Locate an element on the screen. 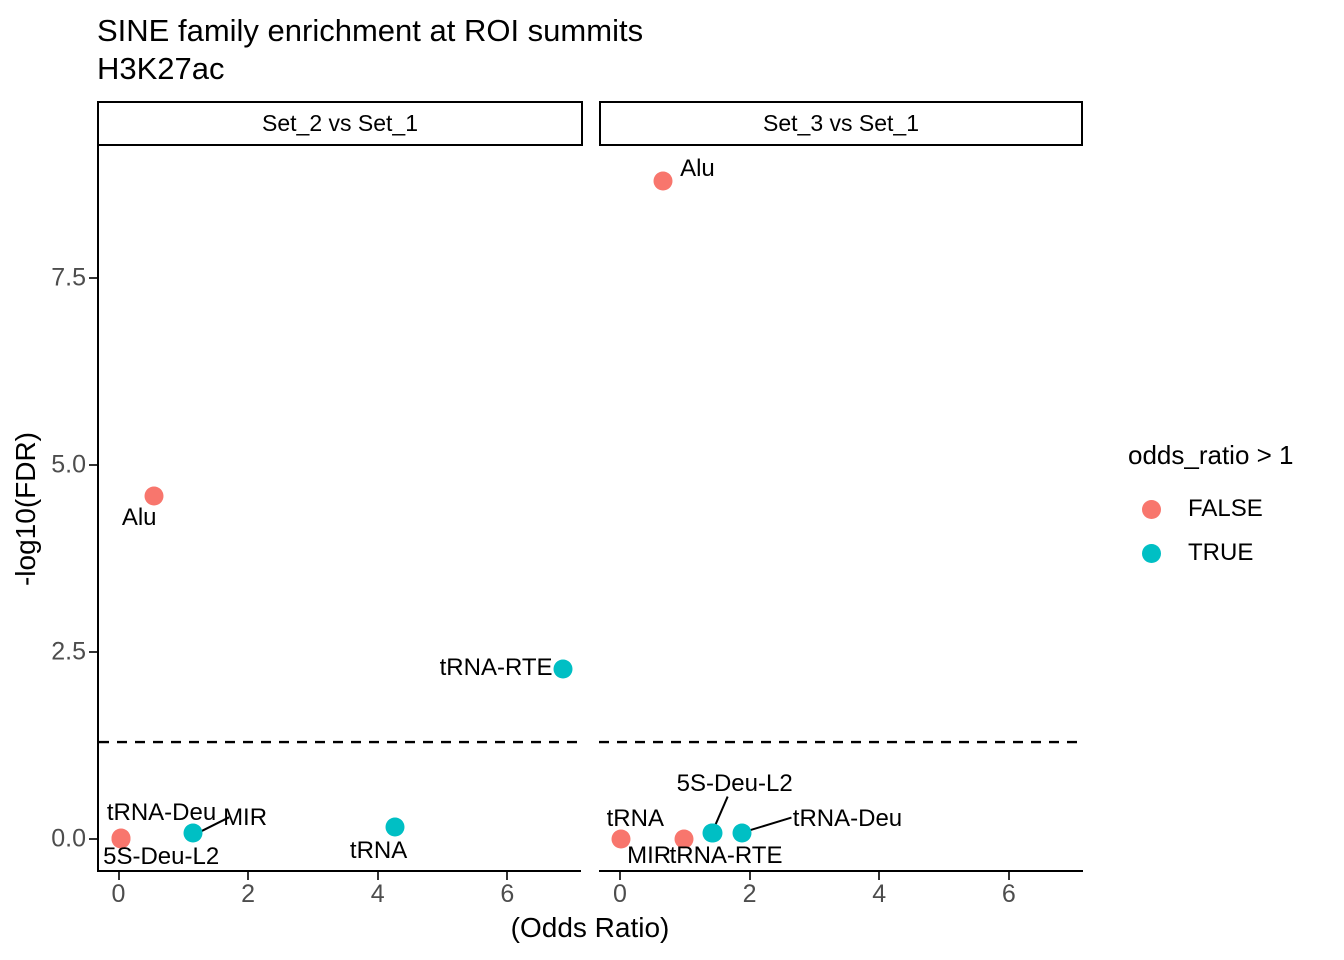 This screenshot has height=960, width=1344. facet-strip-label: Set_2 vs Set_1 is located at coordinates (340, 123).